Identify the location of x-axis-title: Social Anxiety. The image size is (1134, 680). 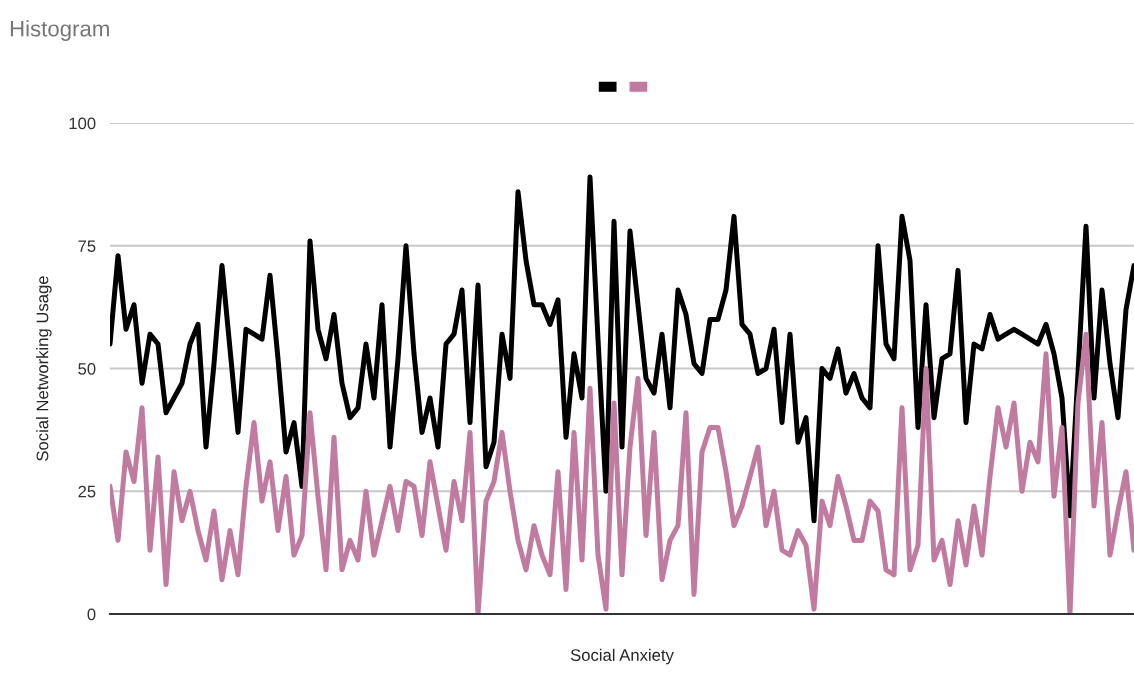
(622, 656).